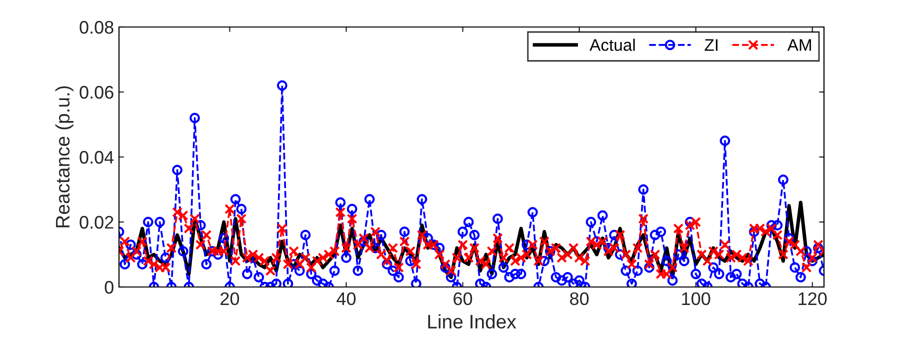 The width and height of the screenshot is (912, 352). I want to click on x-axis-title: Line Index, so click(472, 321).